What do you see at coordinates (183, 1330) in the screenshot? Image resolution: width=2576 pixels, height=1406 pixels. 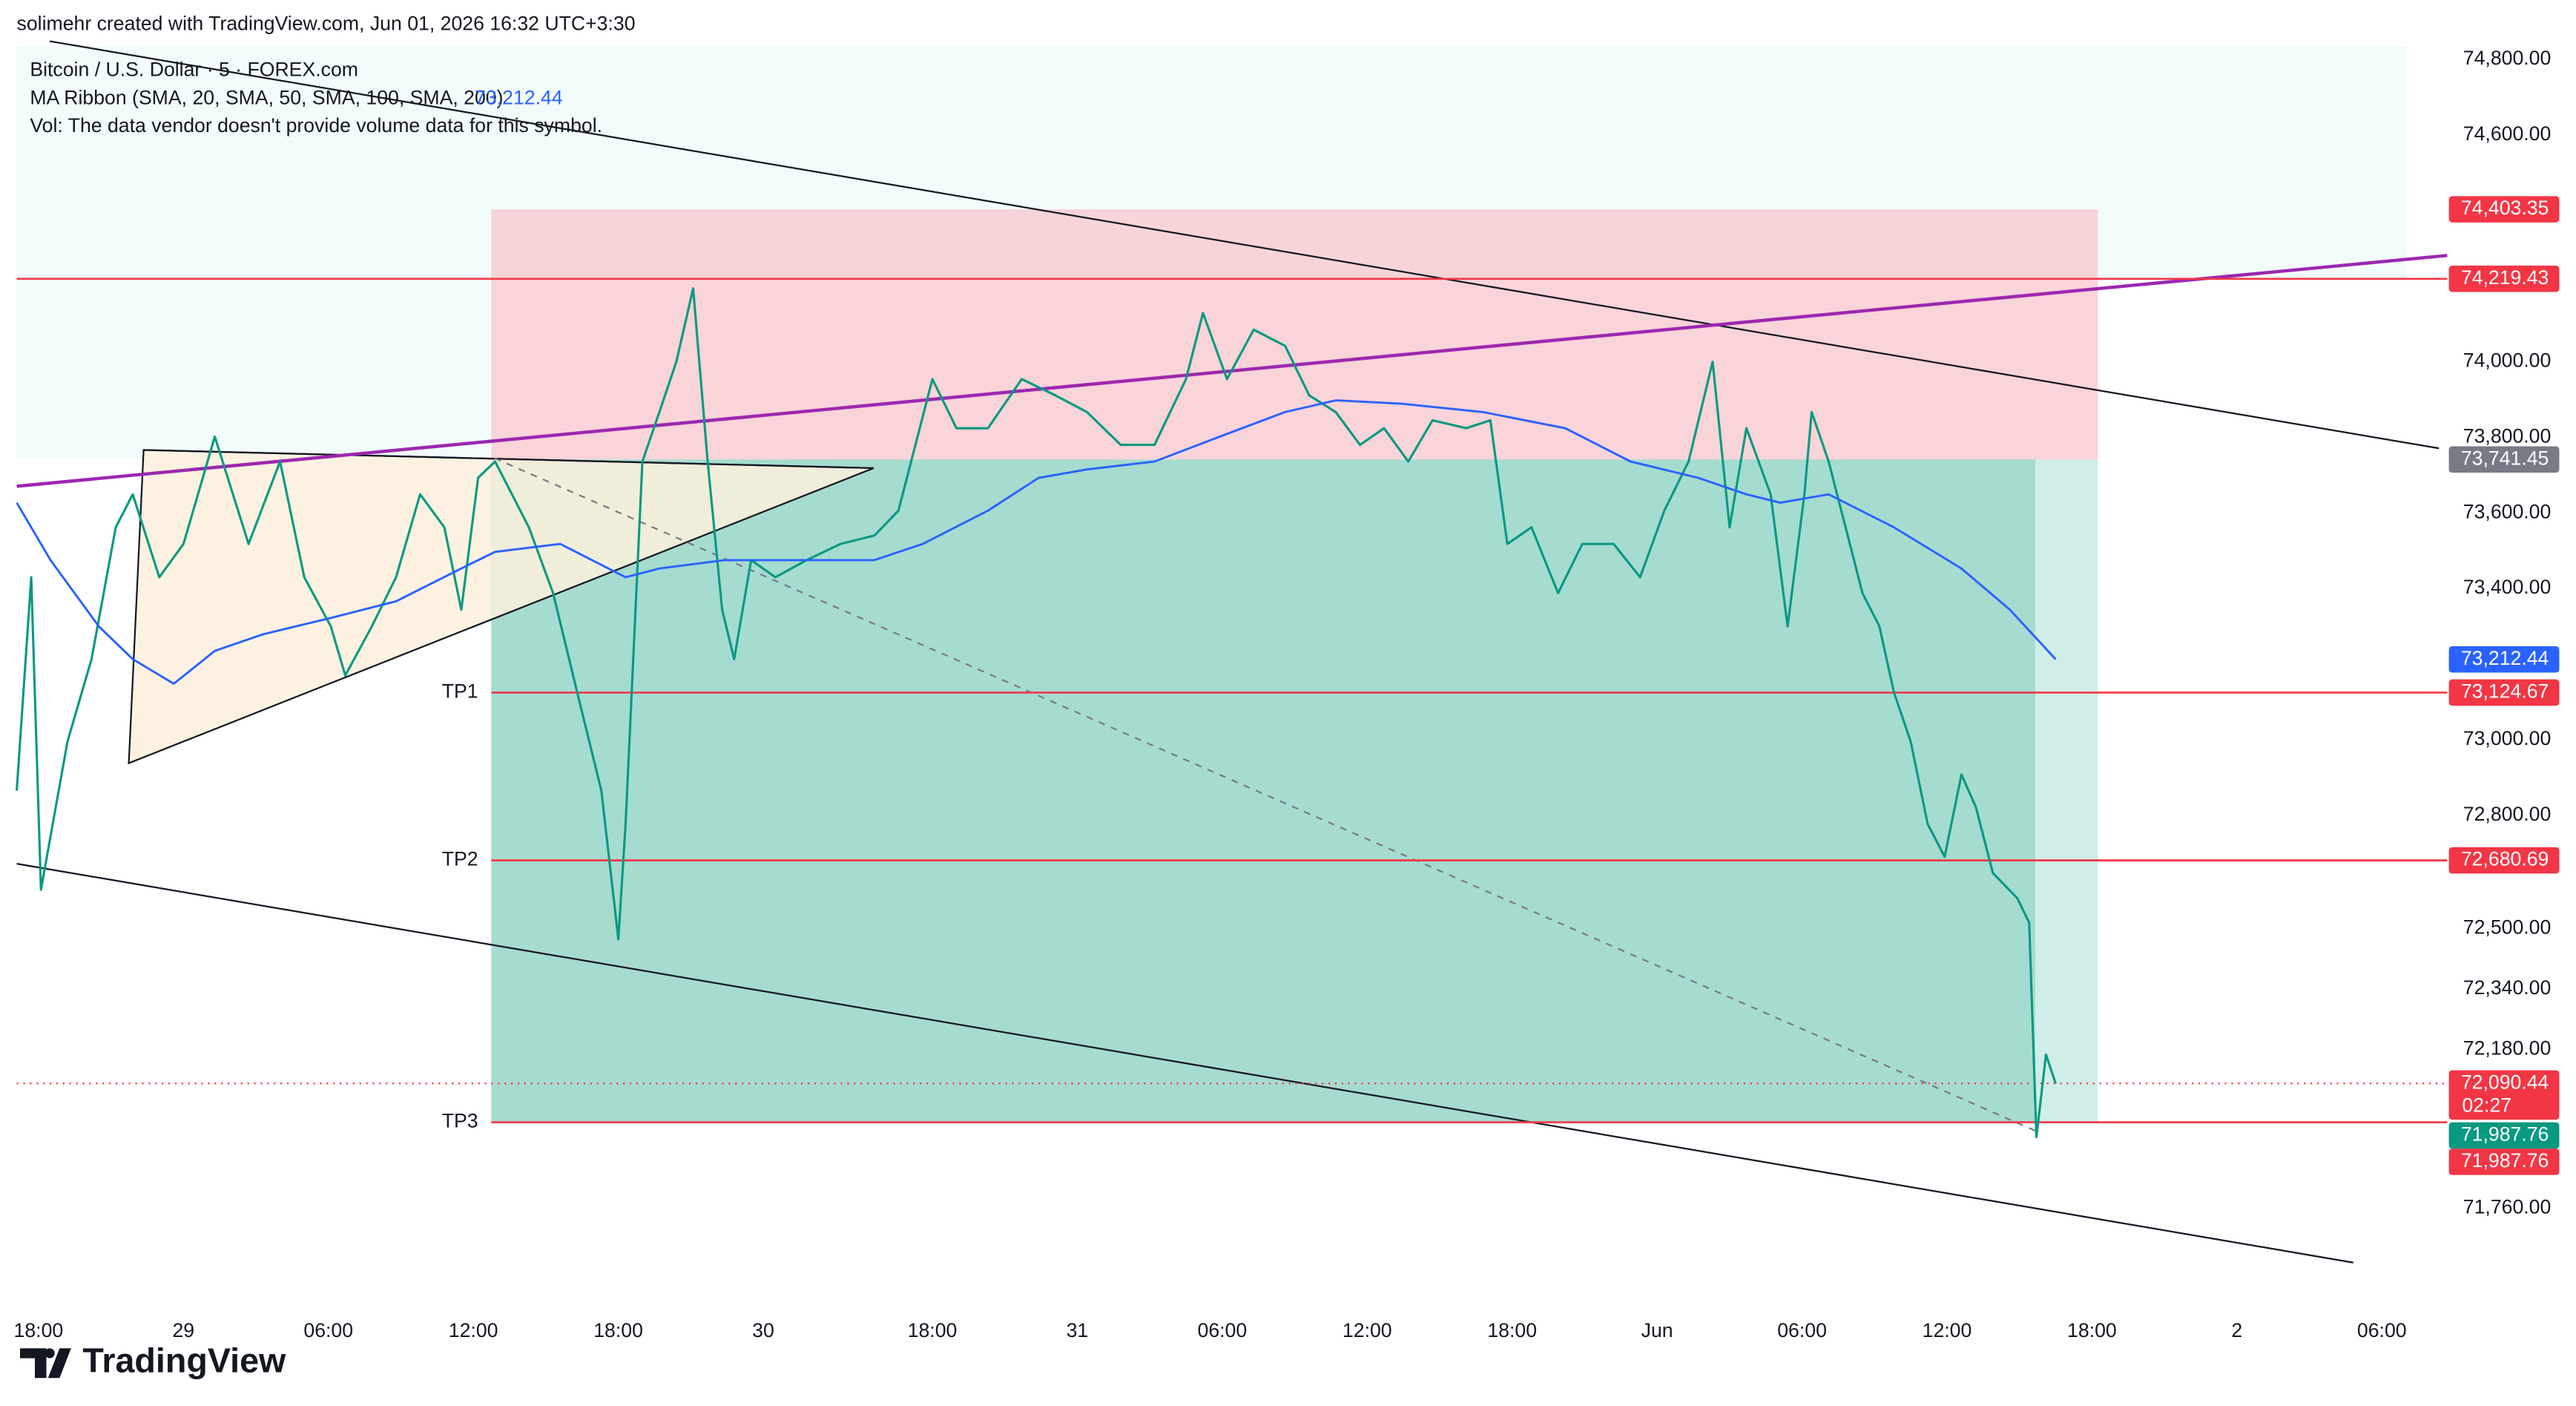 I see `x-tick-label: 29` at bounding box center [183, 1330].